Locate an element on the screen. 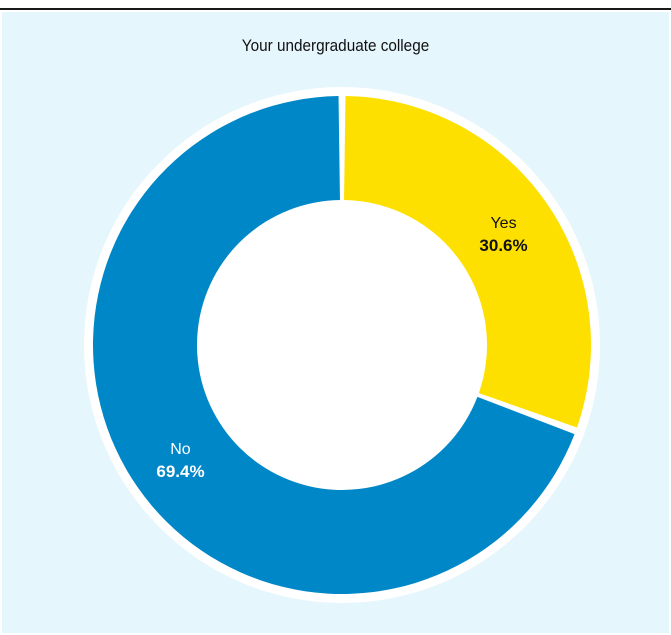 This screenshot has height=635, width=671. slice-label-yes: Yes is located at coordinates (503, 223).